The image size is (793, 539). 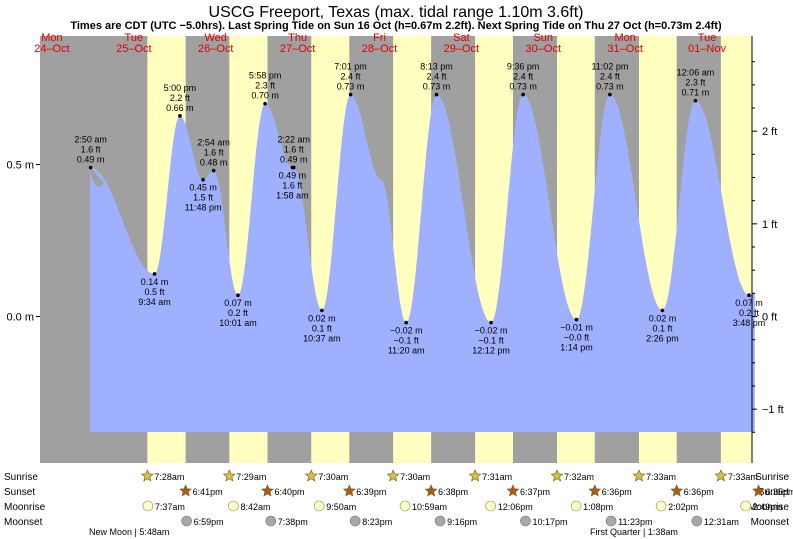 I want to click on day-name: Fri, so click(x=379, y=38).